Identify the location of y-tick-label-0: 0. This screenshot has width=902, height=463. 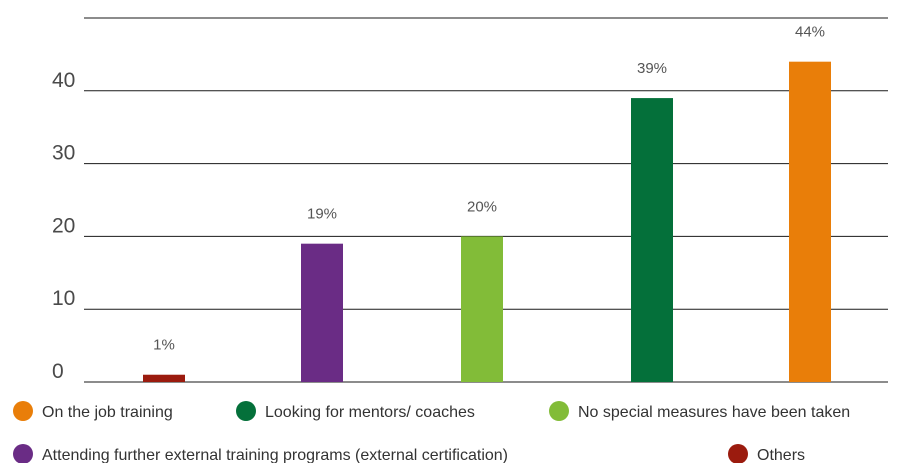
(58, 371).